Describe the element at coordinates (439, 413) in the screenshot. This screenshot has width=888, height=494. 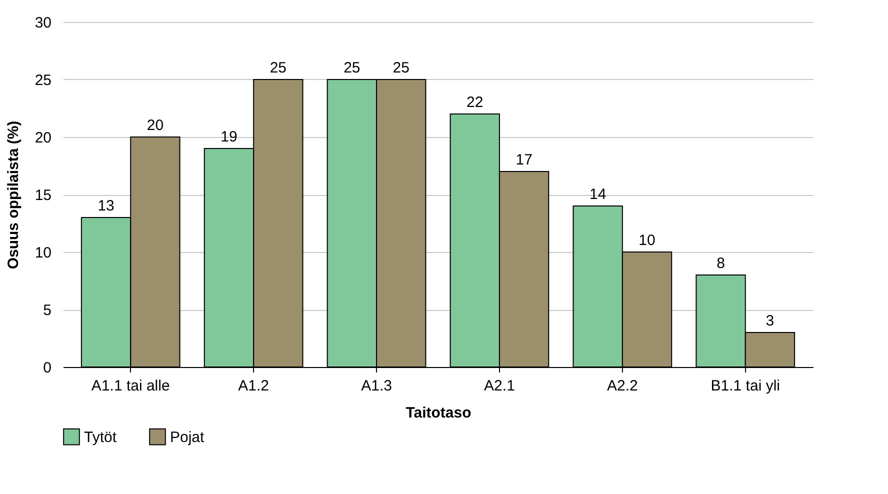
I see `x-axis-title: Taitotaso` at that location.